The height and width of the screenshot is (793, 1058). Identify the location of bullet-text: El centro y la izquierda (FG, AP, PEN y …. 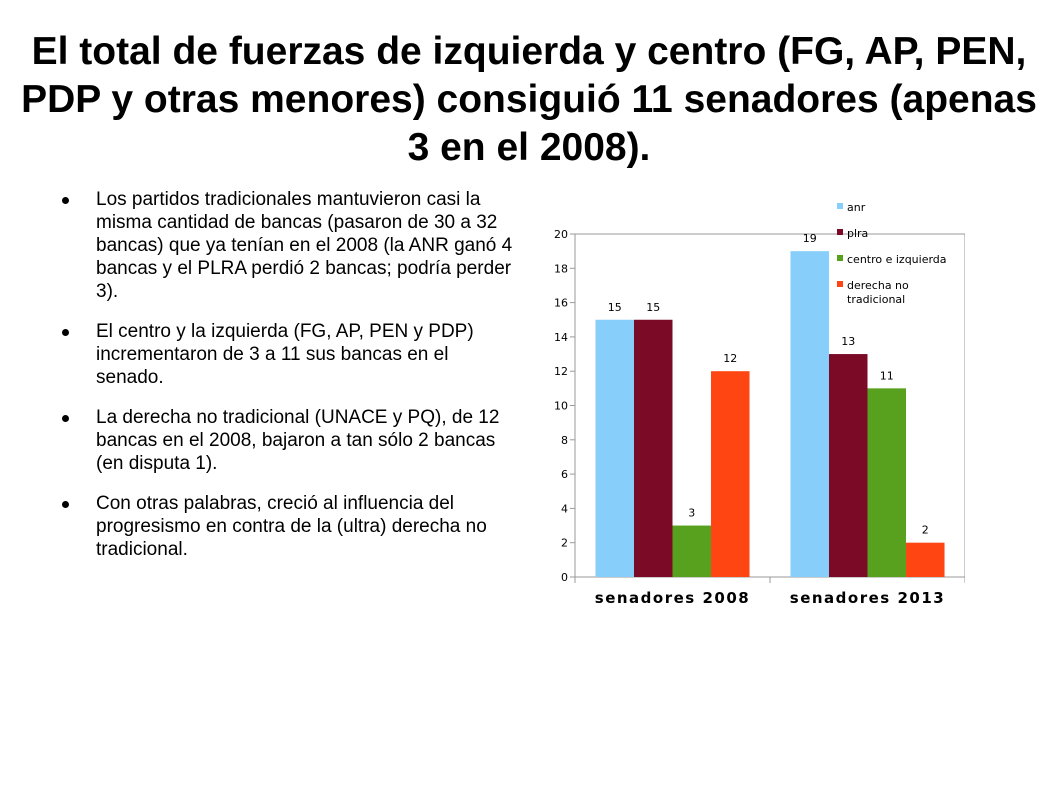
(285, 354).